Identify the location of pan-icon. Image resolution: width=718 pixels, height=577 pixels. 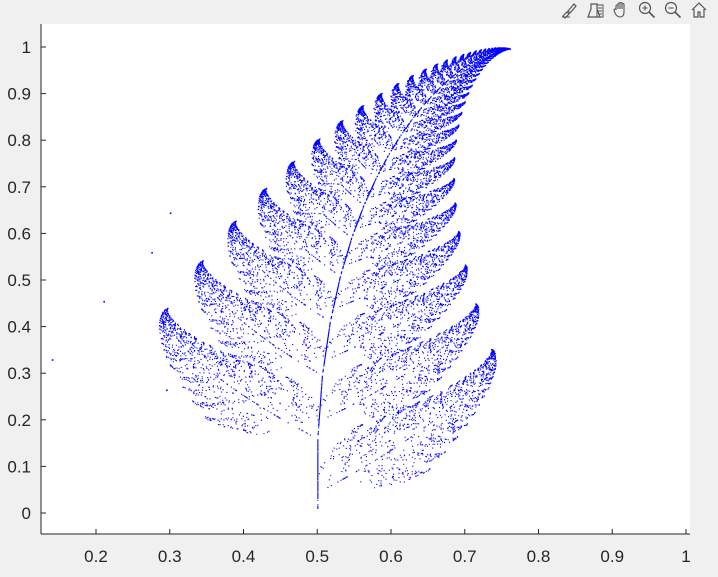
(619, 9).